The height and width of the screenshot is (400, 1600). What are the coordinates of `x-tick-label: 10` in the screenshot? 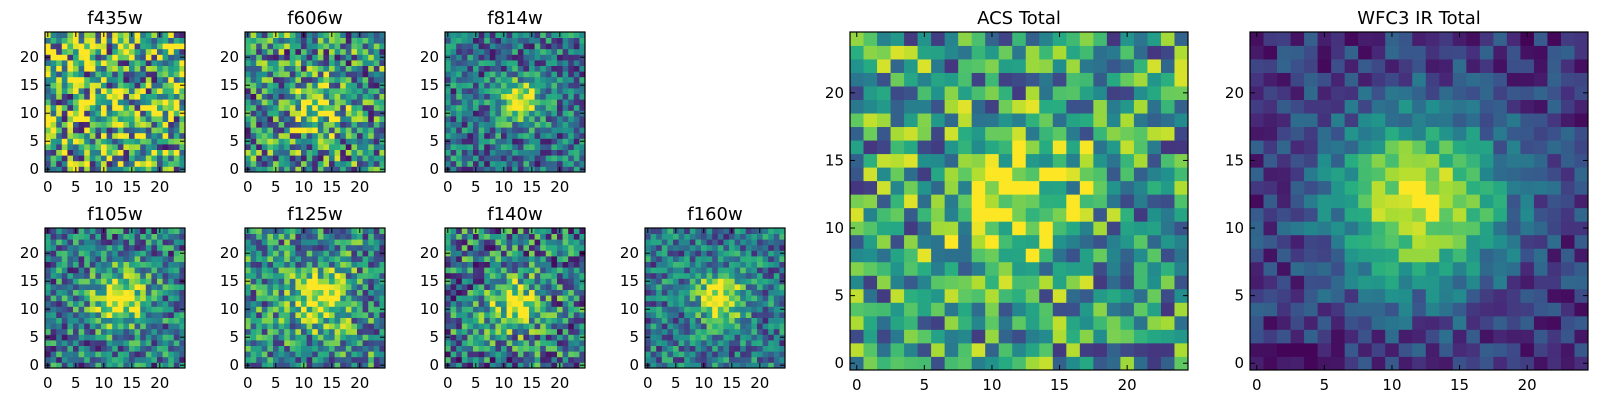 It's located at (503, 187).